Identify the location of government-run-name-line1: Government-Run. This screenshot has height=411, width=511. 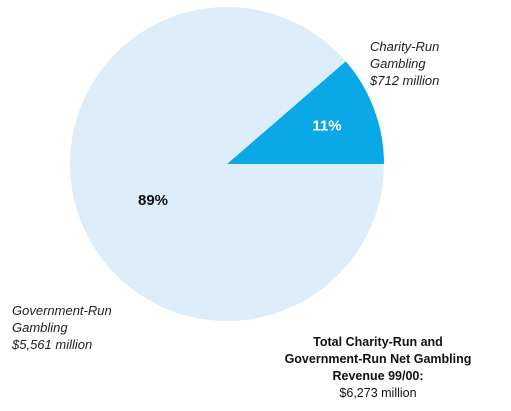
(62, 310).